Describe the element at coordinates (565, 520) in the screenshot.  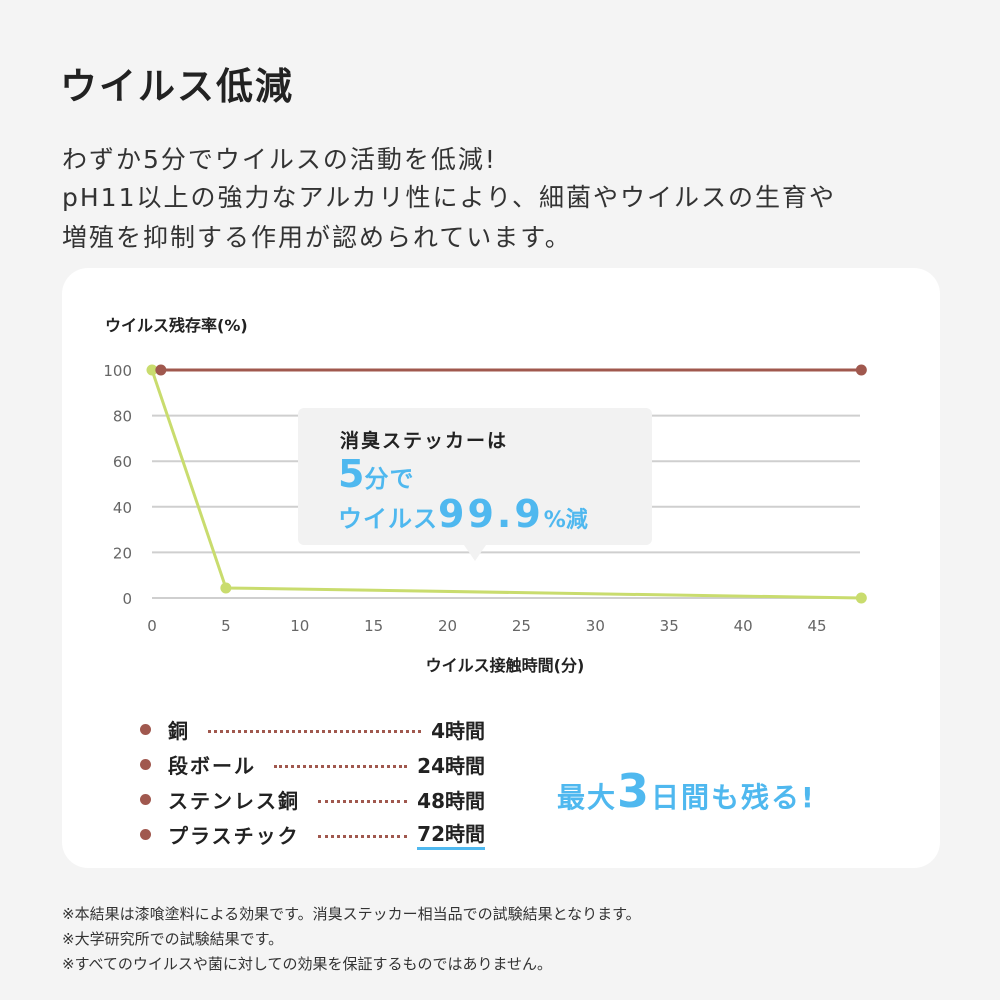
I see `callout-percent-suffix: %減` at that location.